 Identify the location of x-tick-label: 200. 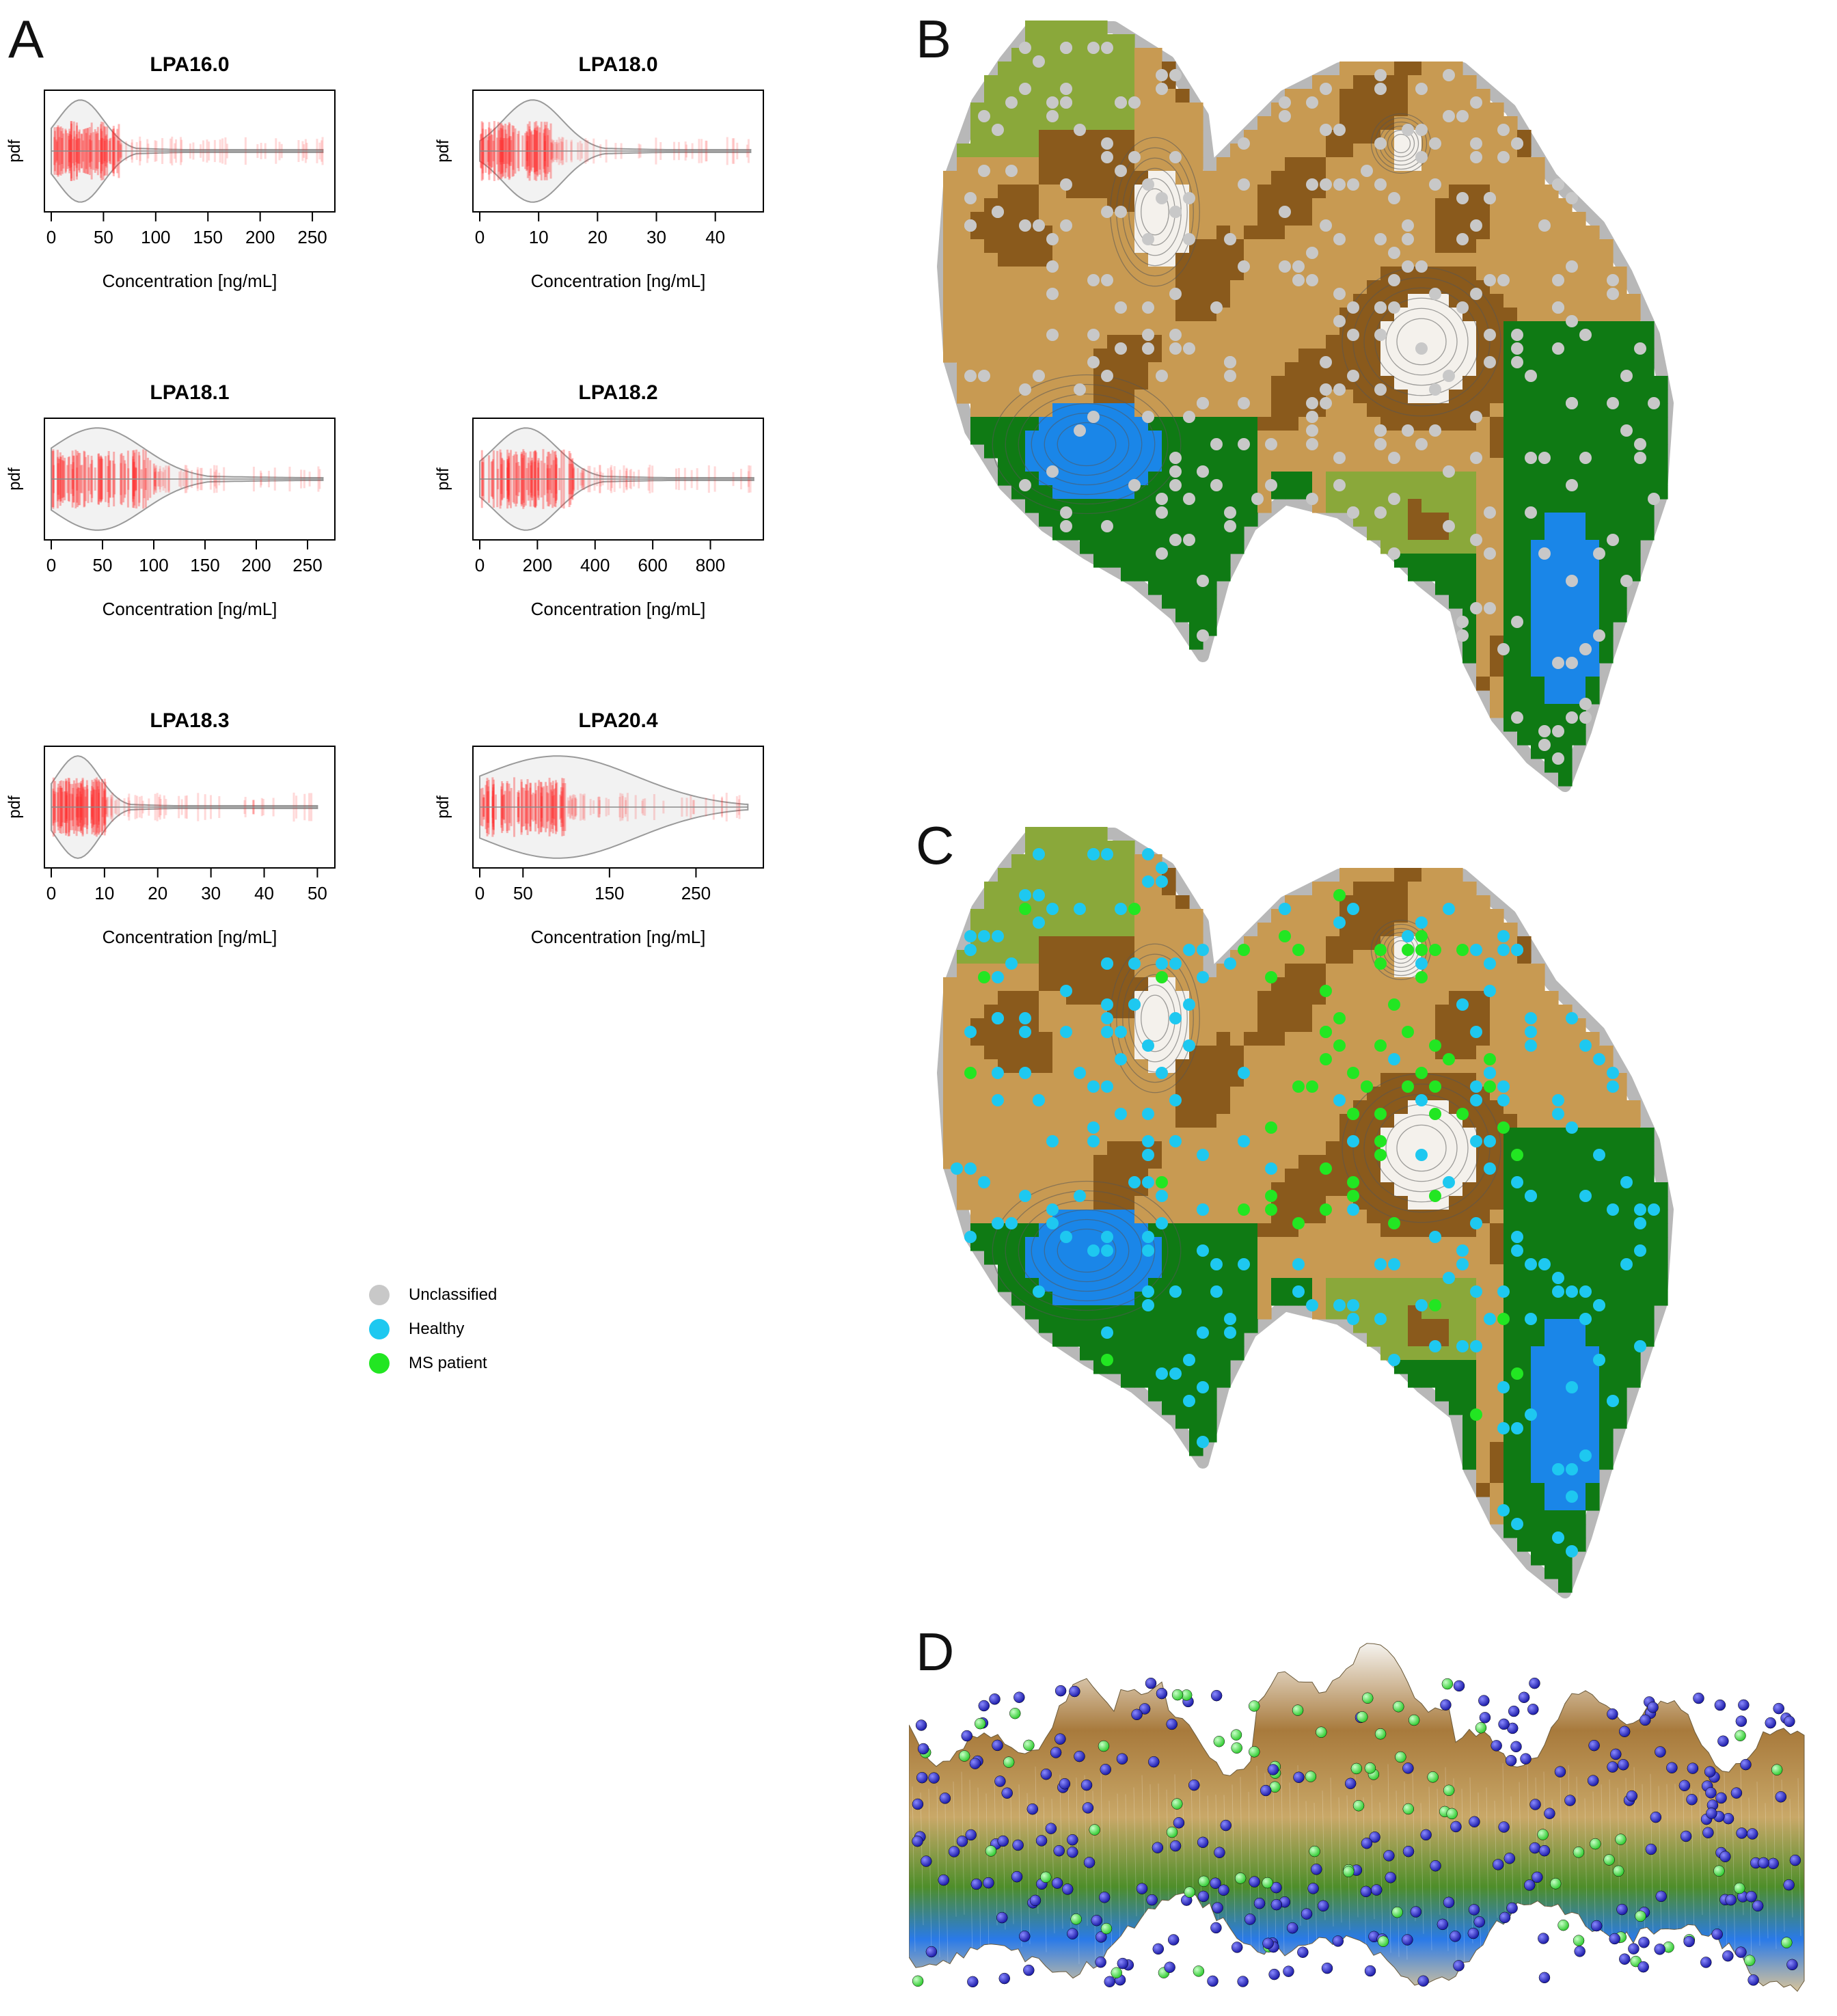
(537, 565).